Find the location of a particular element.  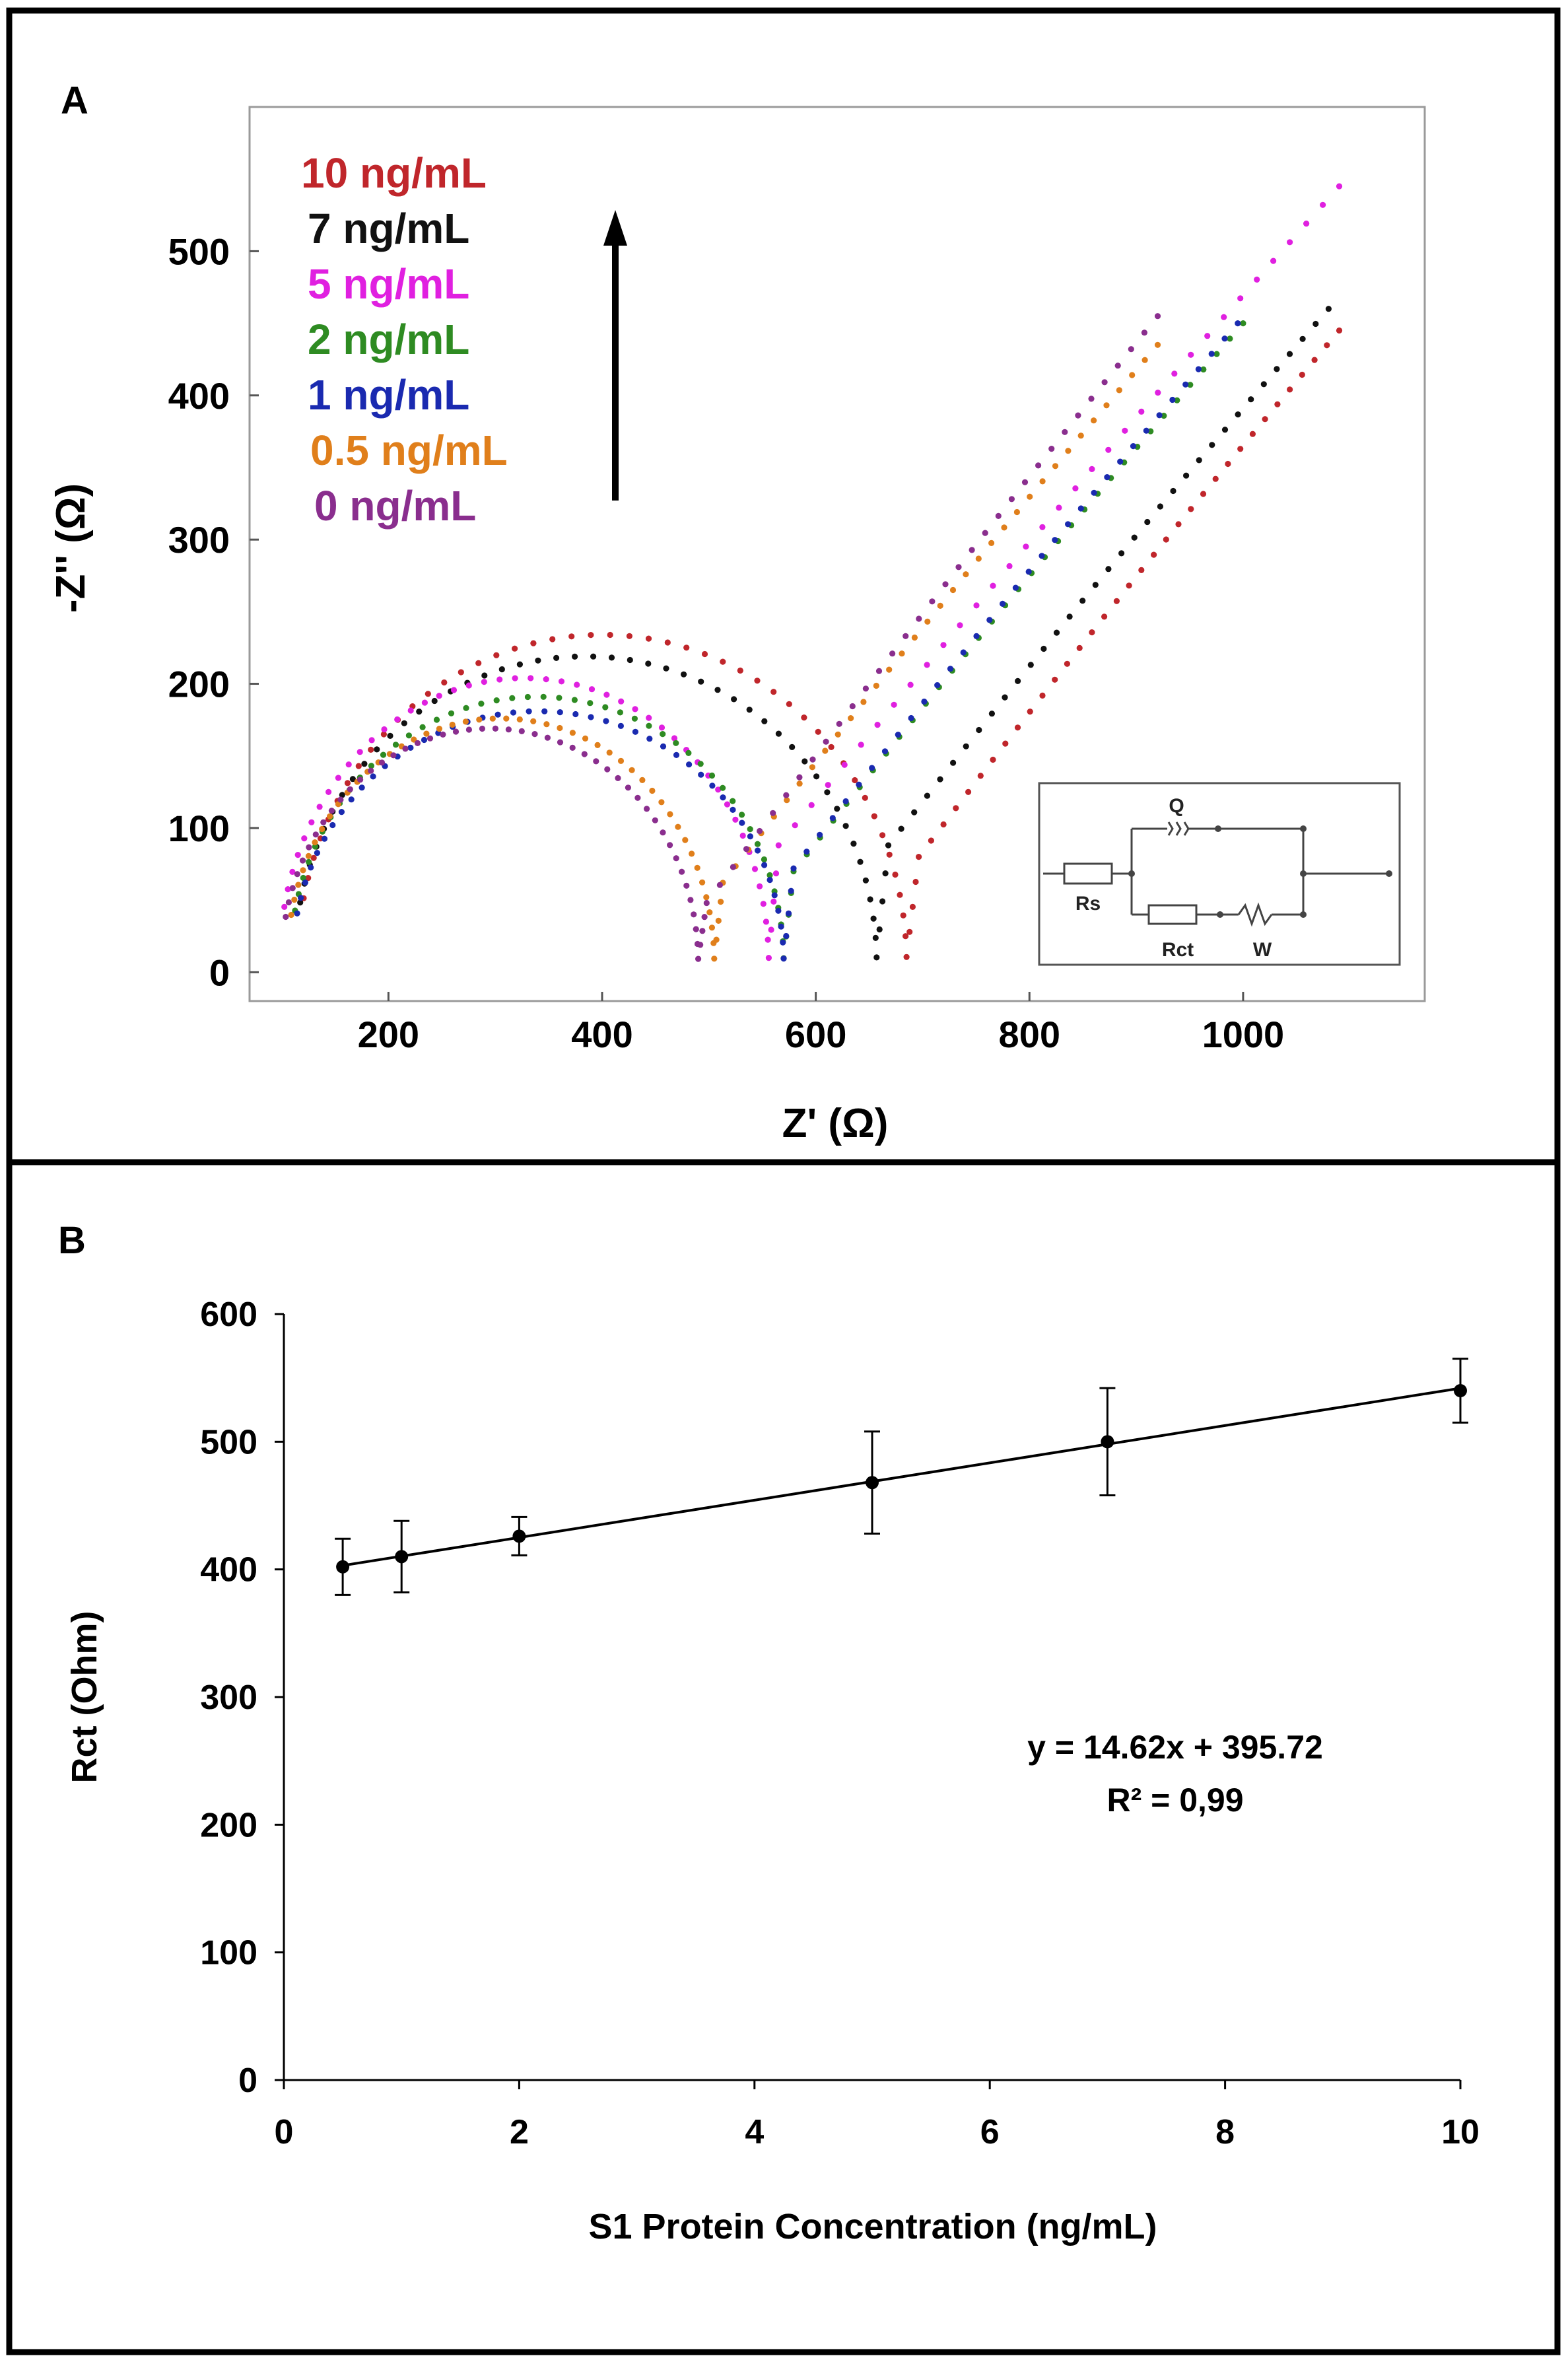

circuit-label-rct: Rct is located at coordinates (1178, 950).